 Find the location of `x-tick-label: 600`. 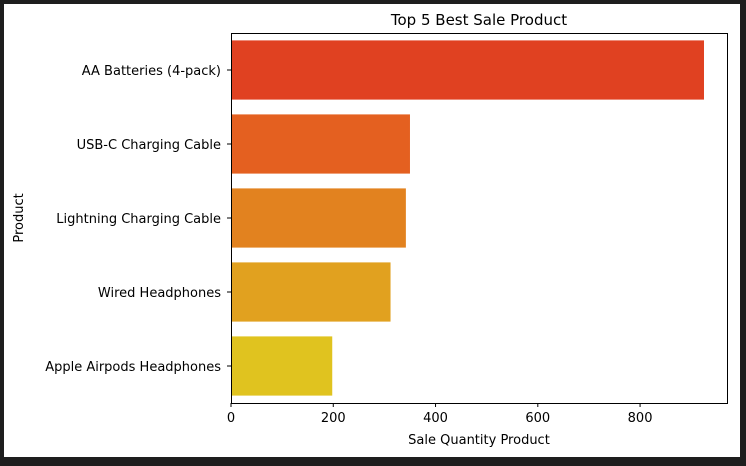

x-tick-label: 600 is located at coordinates (537, 418).